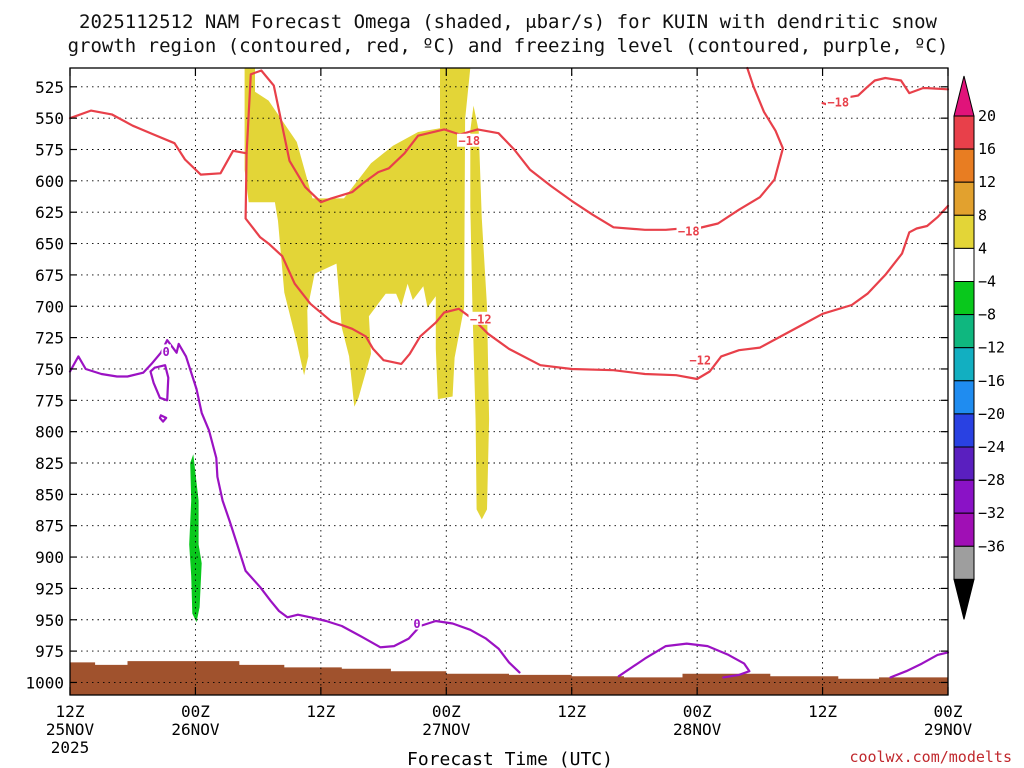 Image resolution: width=1024 pixels, height=768 pixels. I want to click on colorbar-label-11: −24, so click(991, 447).